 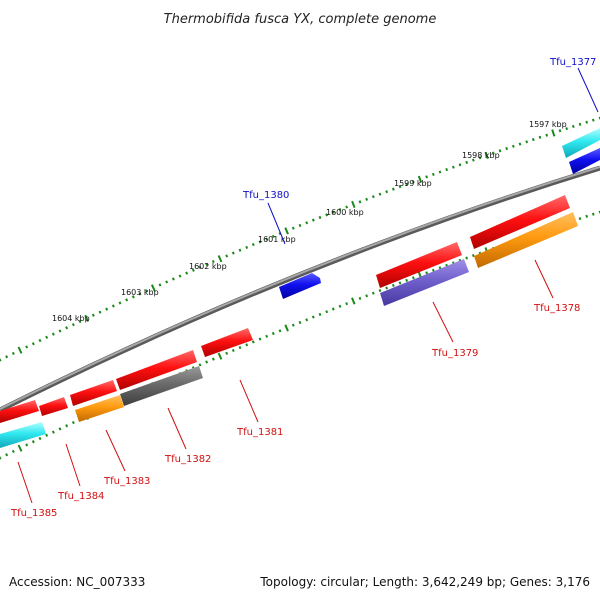 What do you see at coordinates (23, 435) in the screenshot?
I see `gene-tfu-1385-cyan` at bounding box center [23, 435].